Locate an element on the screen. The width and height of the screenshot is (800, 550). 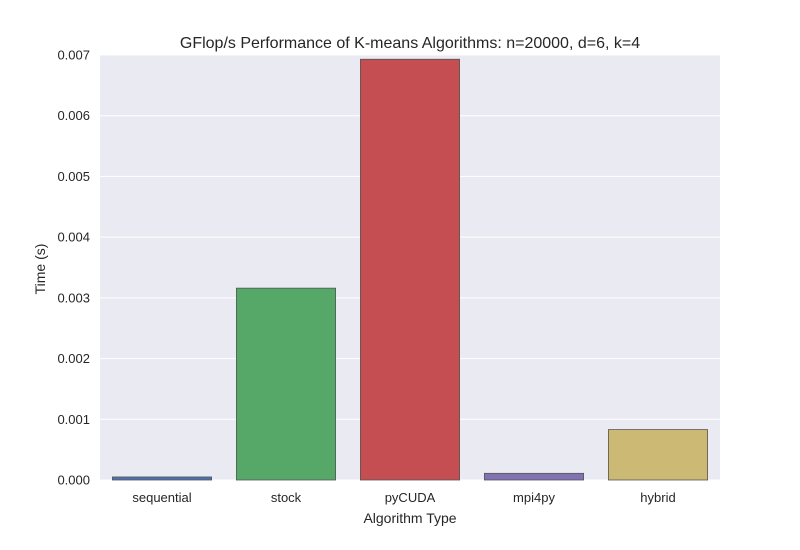
y-tick-label: 0.003 is located at coordinates (73, 297).